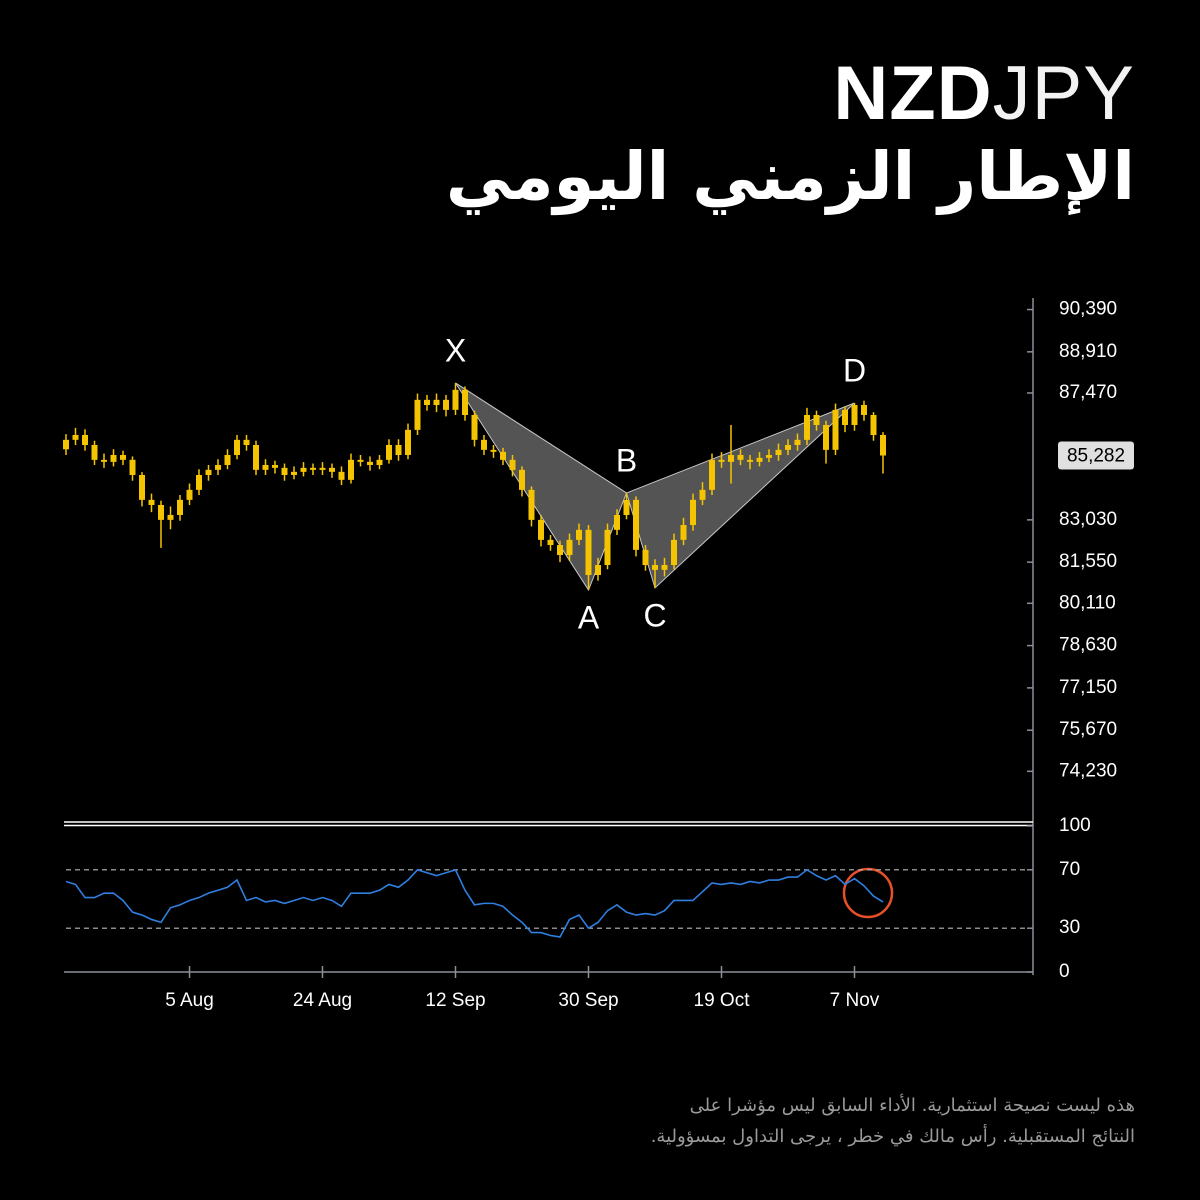  What do you see at coordinates (589, 617) in the screenshot?
I see `pattern-label: A` at bounding box center [589, 617].